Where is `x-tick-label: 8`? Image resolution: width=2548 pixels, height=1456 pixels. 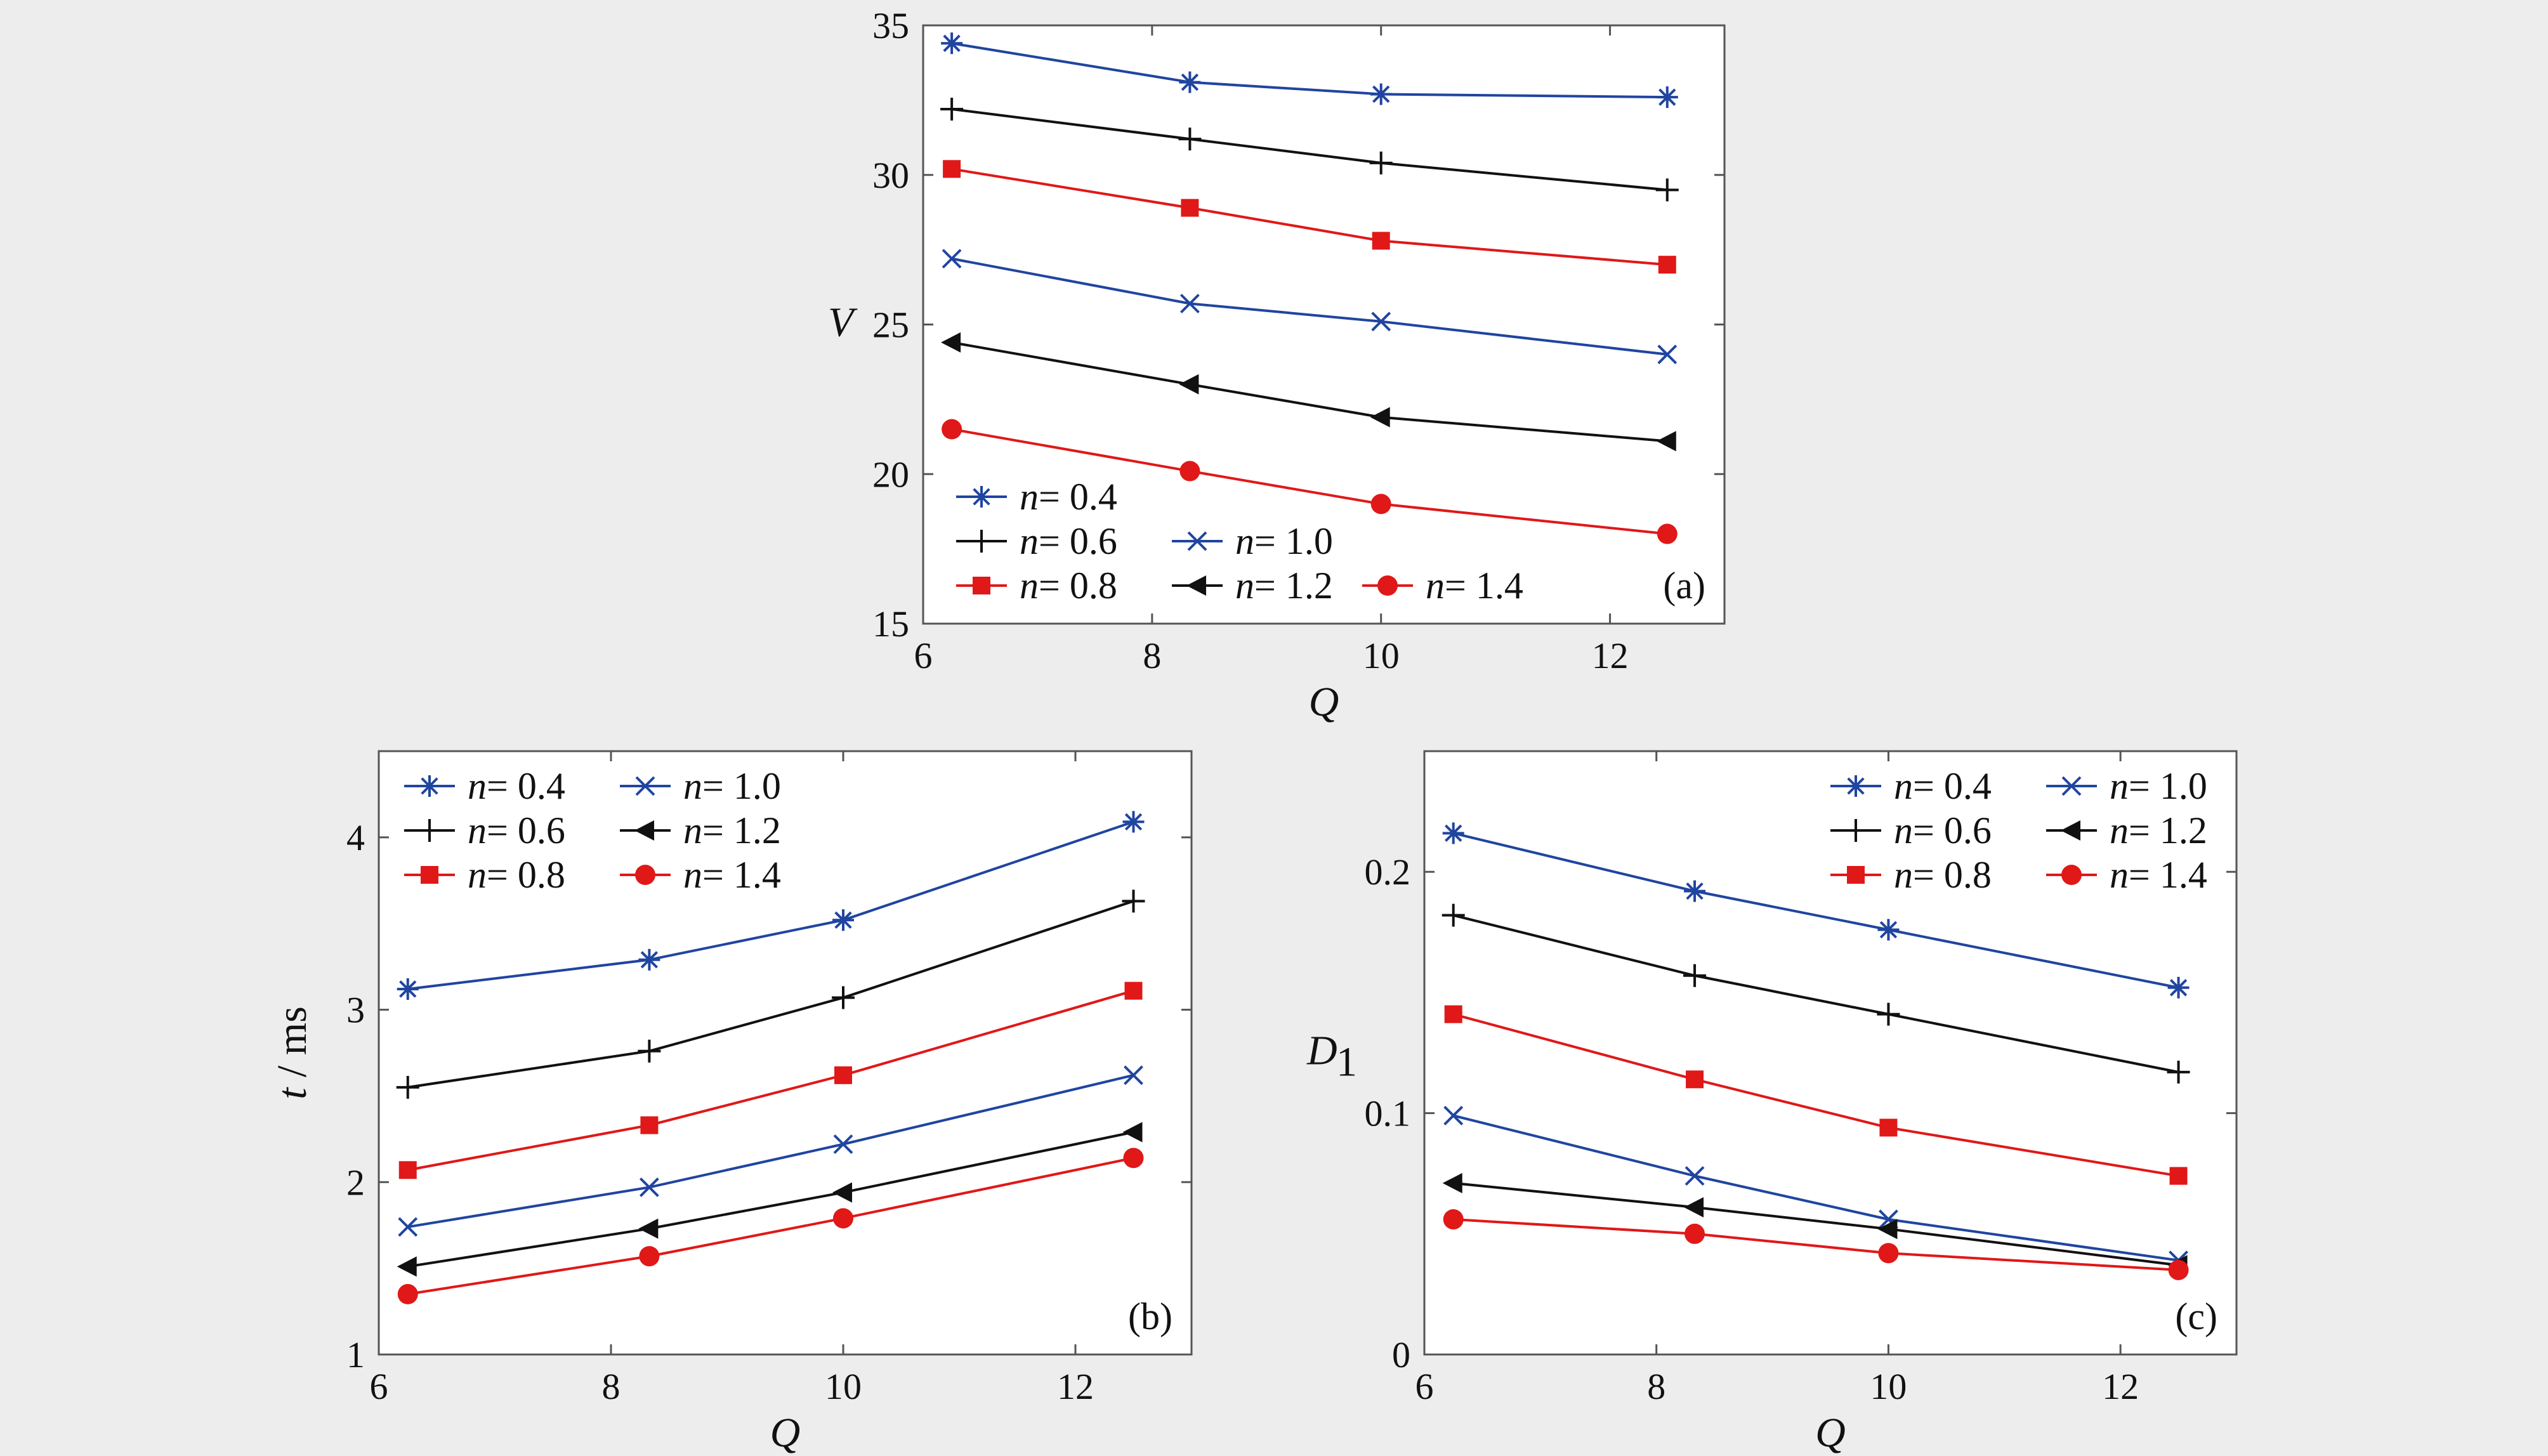
x-tick-label: 8 is located at coordinates (611, 1386).